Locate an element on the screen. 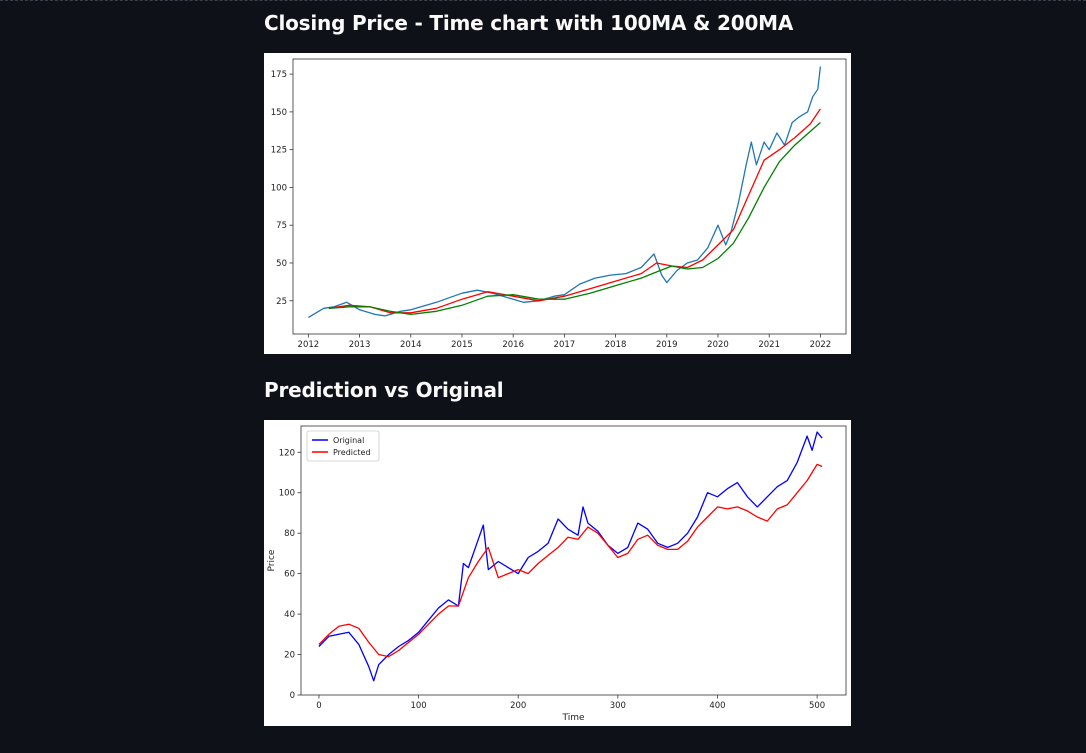  closing-x-tick-label: 2013 is located at coordinates (360, 345).